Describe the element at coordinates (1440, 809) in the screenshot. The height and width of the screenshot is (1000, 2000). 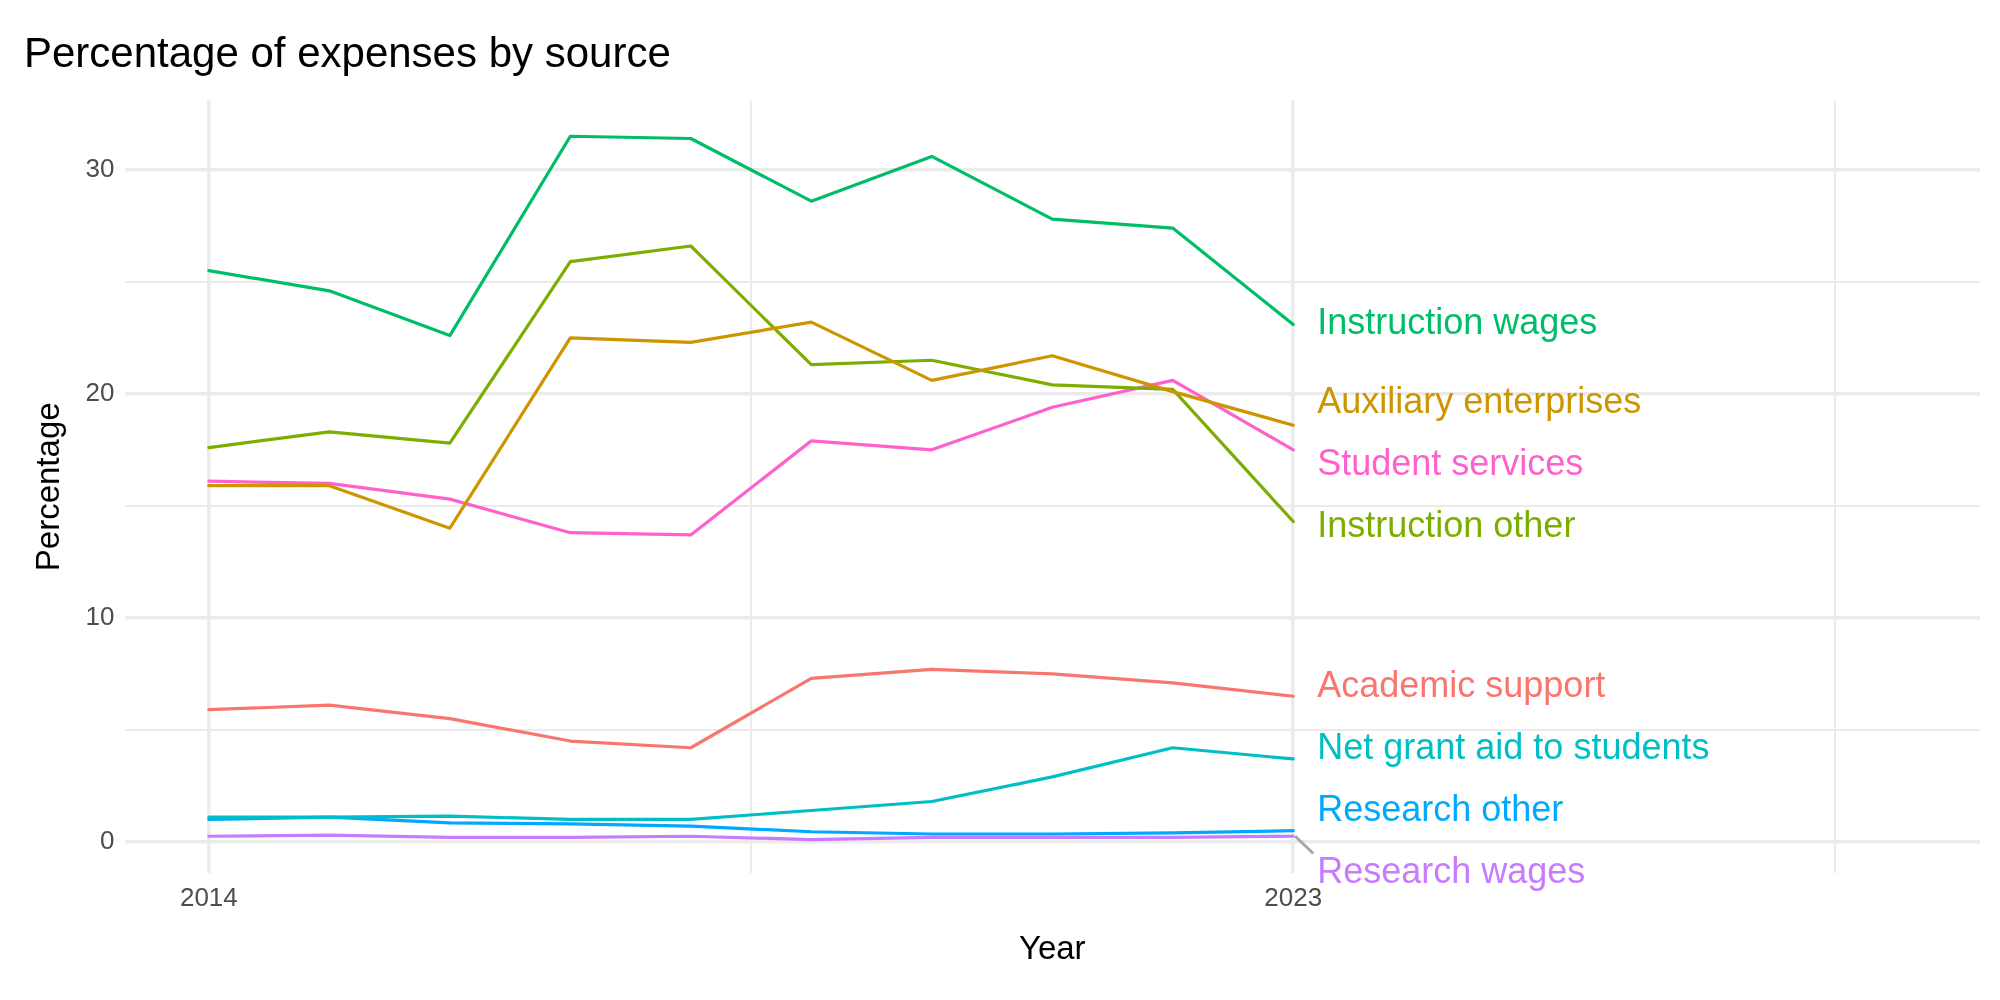
I see `series-label: Research other` at that location.